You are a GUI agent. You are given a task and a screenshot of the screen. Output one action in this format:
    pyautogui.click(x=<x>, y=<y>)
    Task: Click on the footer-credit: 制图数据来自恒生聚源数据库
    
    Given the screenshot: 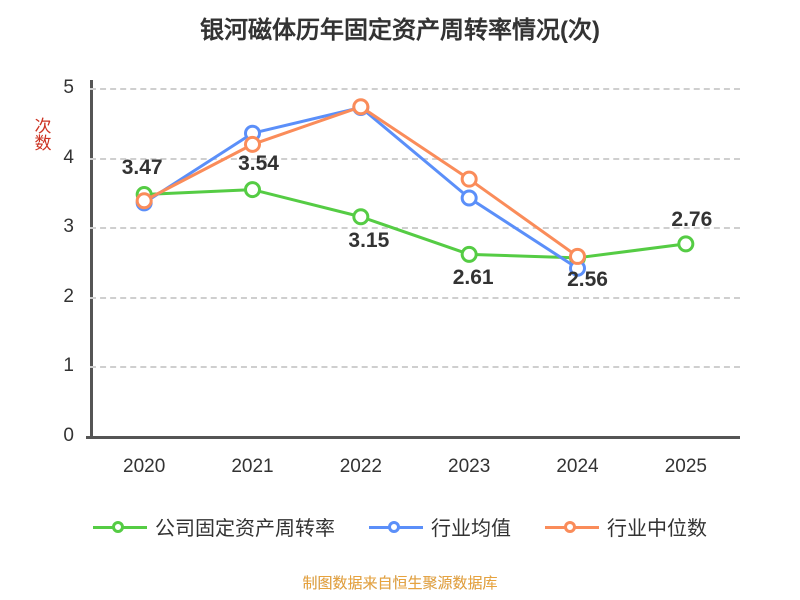 What is the action you would take?
    pyautogui.click(x=400, y=583)
    